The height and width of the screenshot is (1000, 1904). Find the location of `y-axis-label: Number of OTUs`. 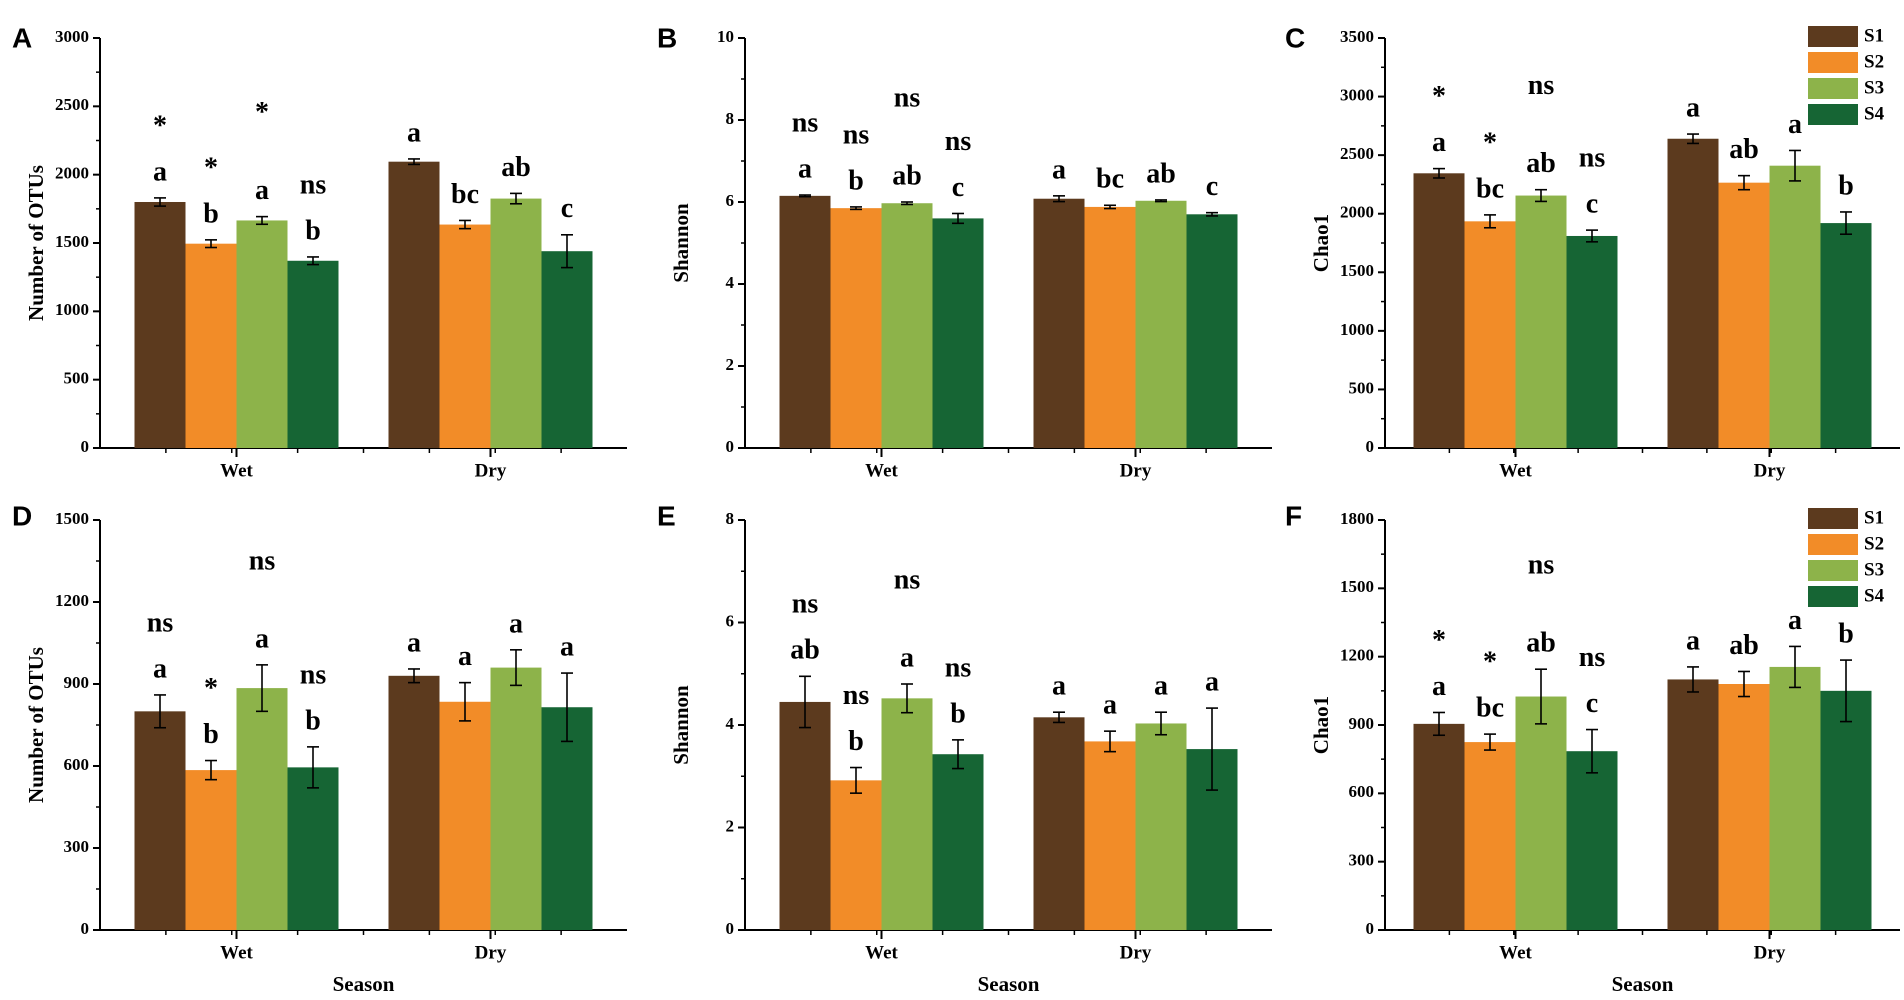

y-axis-label: Number of OTUs is located at coordinates (36, 243).